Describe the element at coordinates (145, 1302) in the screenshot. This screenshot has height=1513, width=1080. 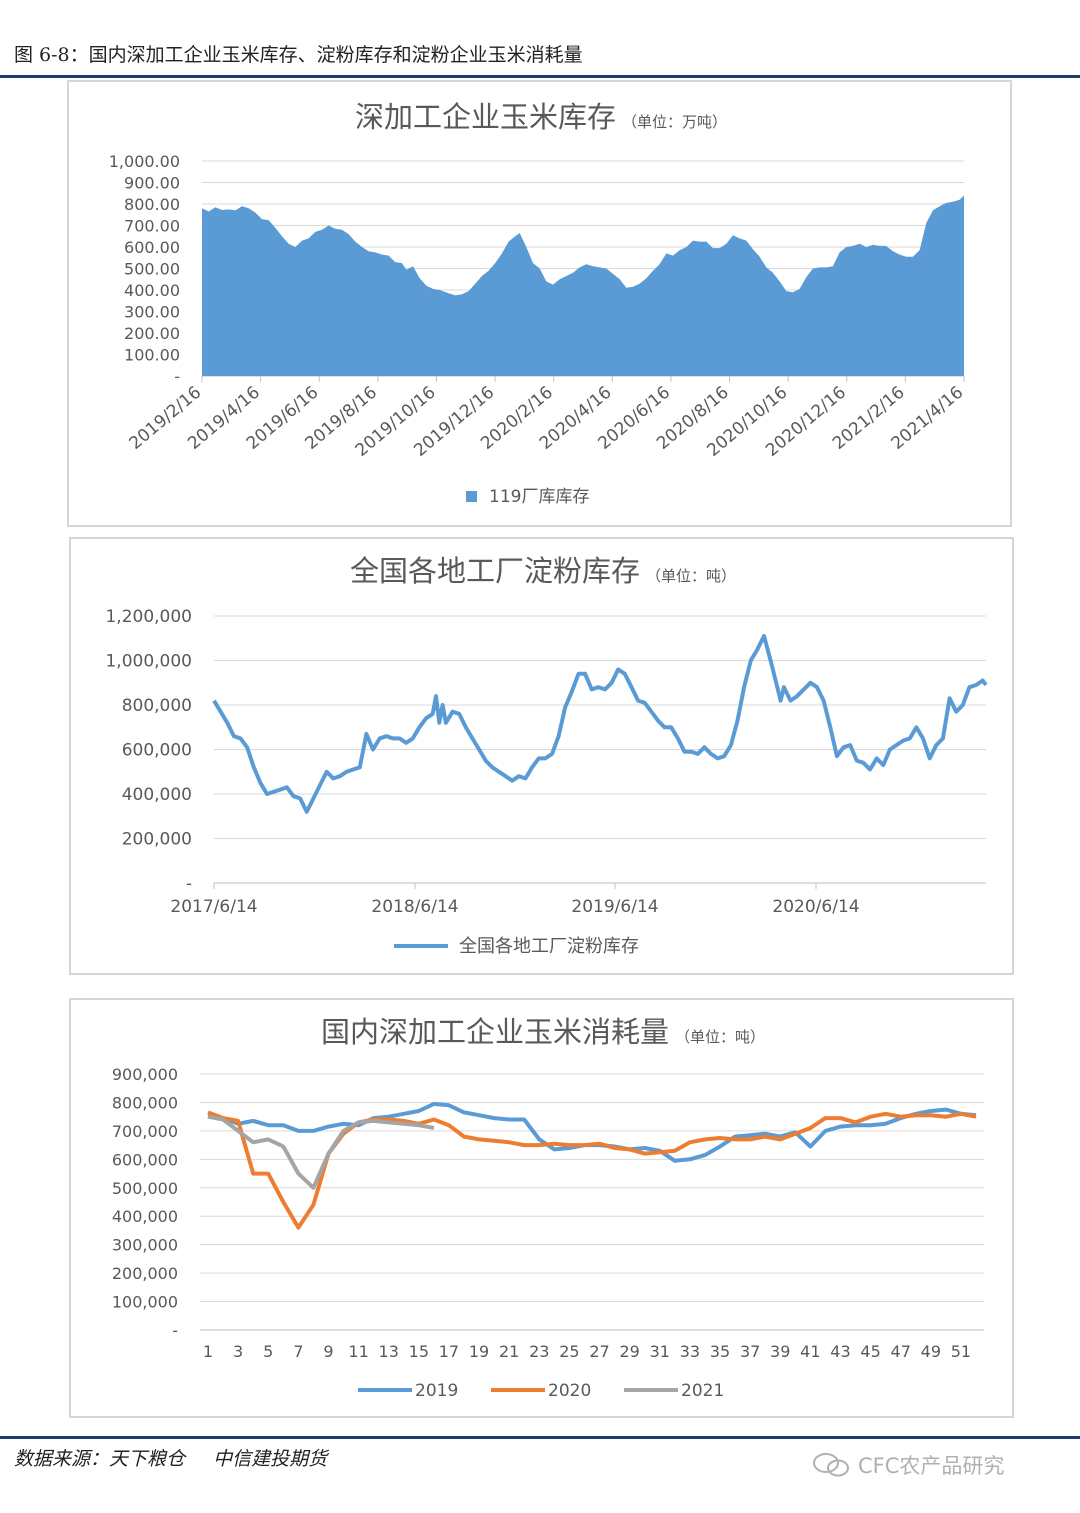
I see `y-tick-label: 100,000` at that location.